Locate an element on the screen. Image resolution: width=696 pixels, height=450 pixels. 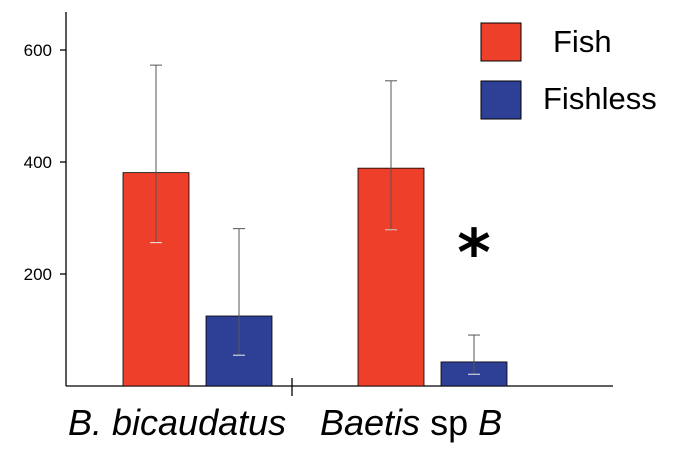
legend-swatch-fish is located at coordinates (501, 42).